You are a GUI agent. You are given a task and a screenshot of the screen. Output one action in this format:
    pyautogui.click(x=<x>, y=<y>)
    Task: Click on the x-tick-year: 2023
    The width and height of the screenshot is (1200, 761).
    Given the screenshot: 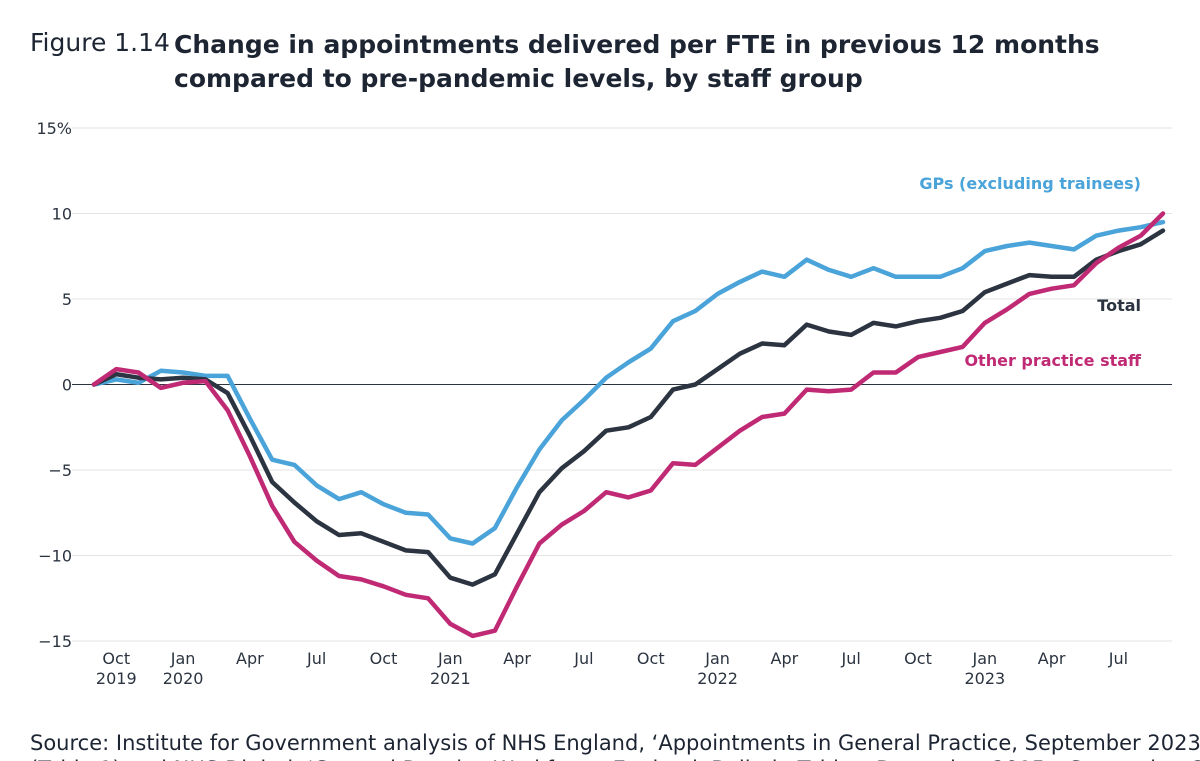 What is the action you would take?
    pyautogui.click(x=984, y=678)
    